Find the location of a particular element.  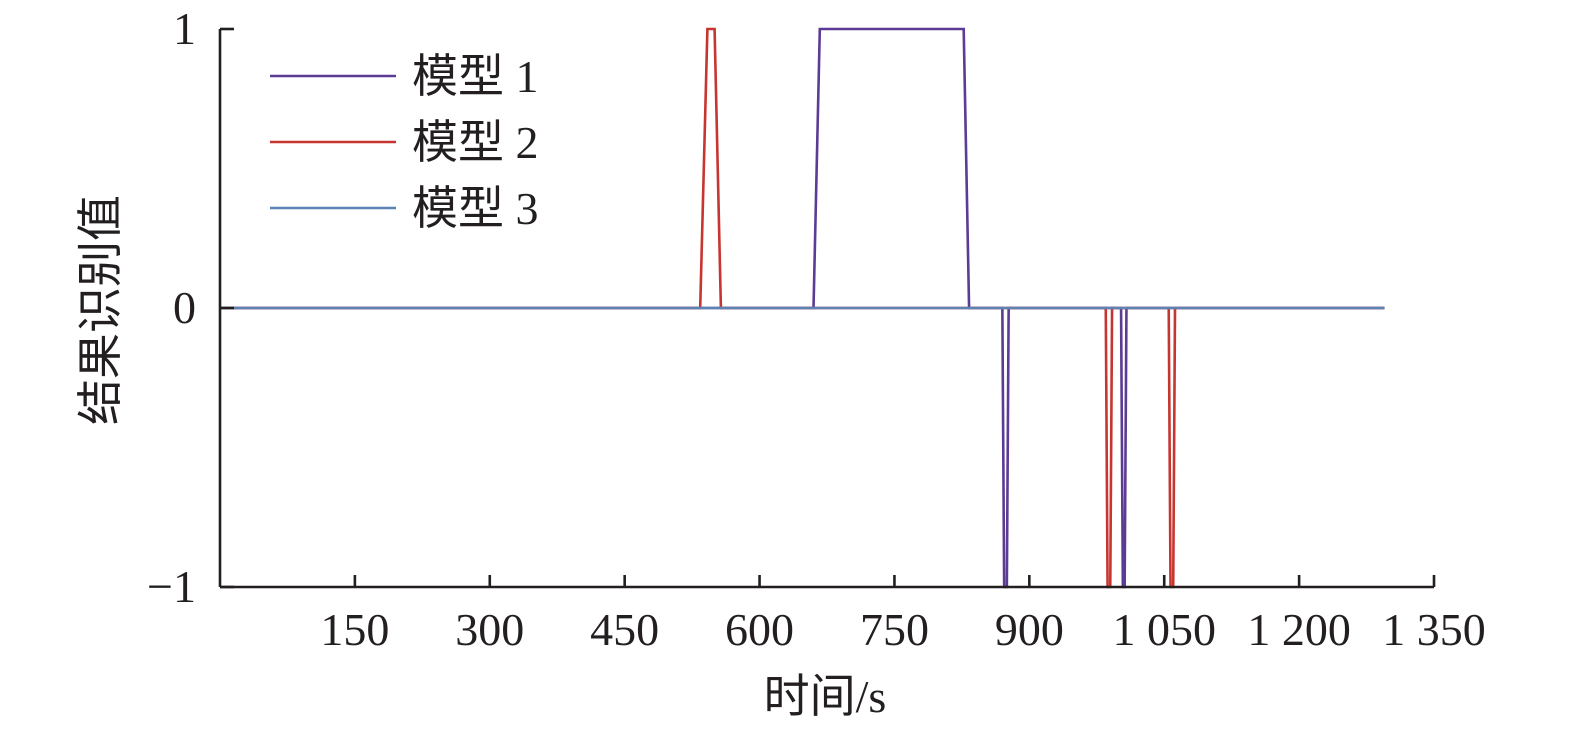

y-tick-label: 1 is located at coordinates (184, 28).